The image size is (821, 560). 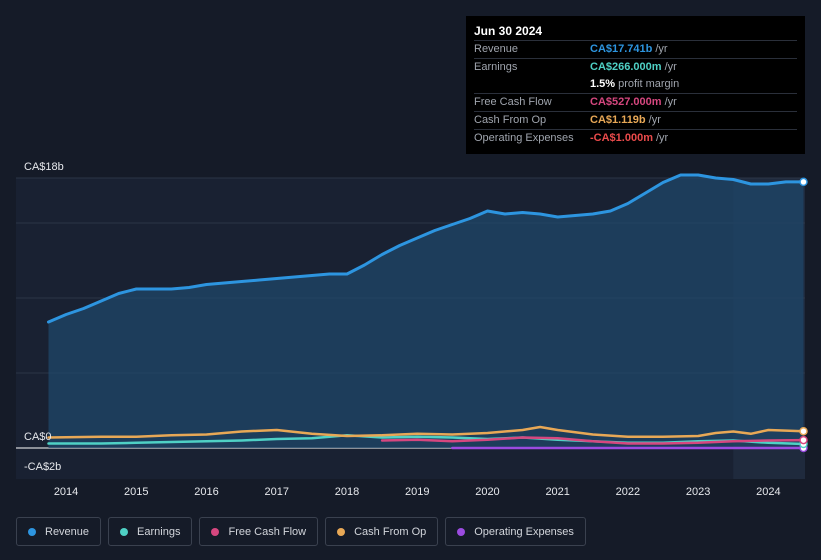 What do you see at coordinates (508, 31) in the screenshot?
I see `tooltip-date: Jun 30 2024` at bounding box center [508, 31].